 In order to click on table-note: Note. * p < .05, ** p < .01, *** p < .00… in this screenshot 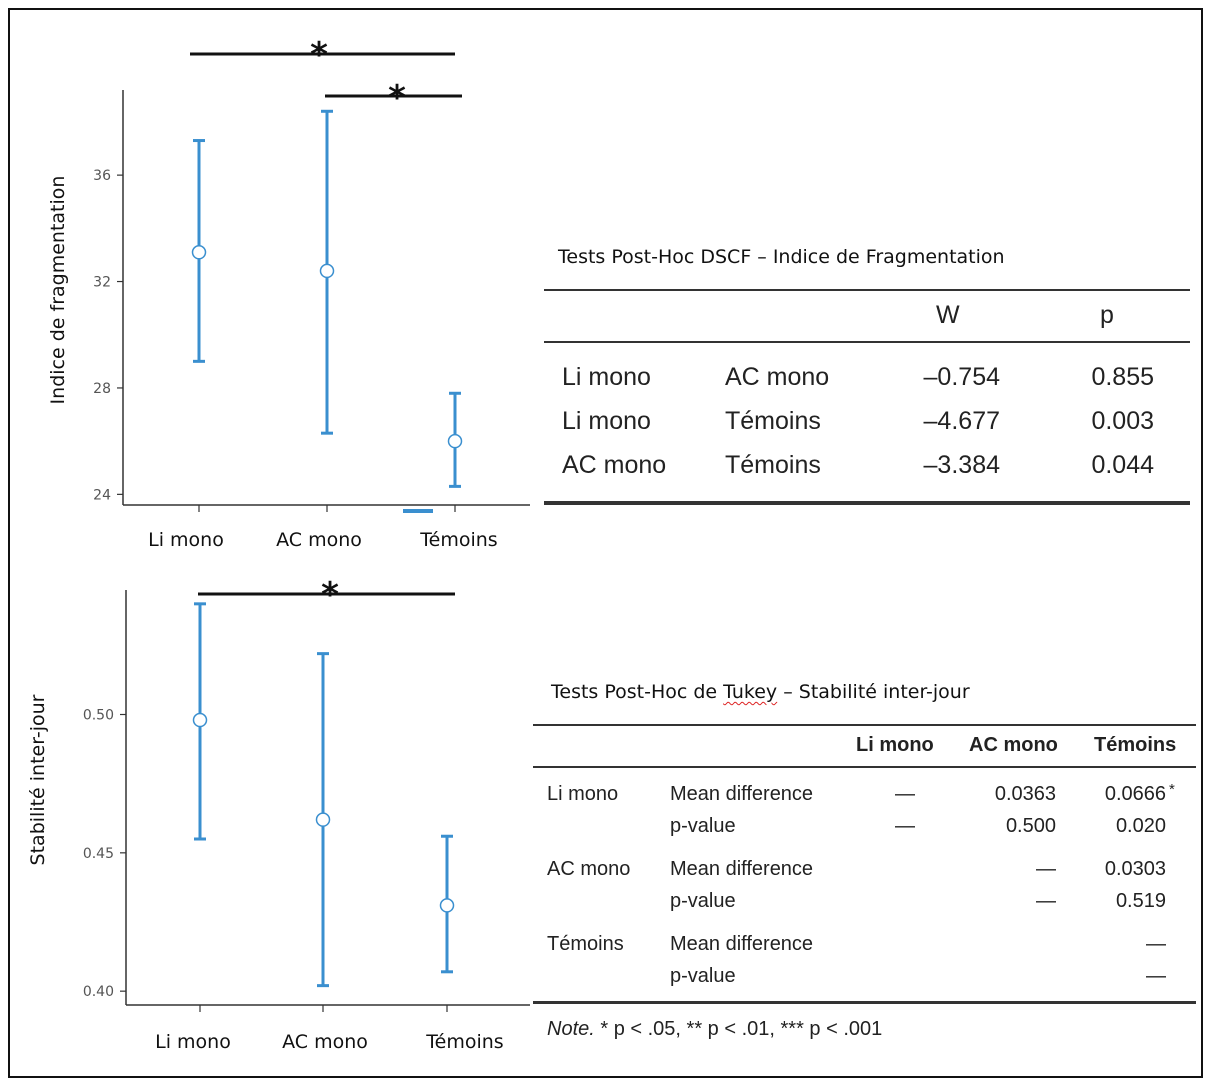, I will do `click(714, 1029)`.